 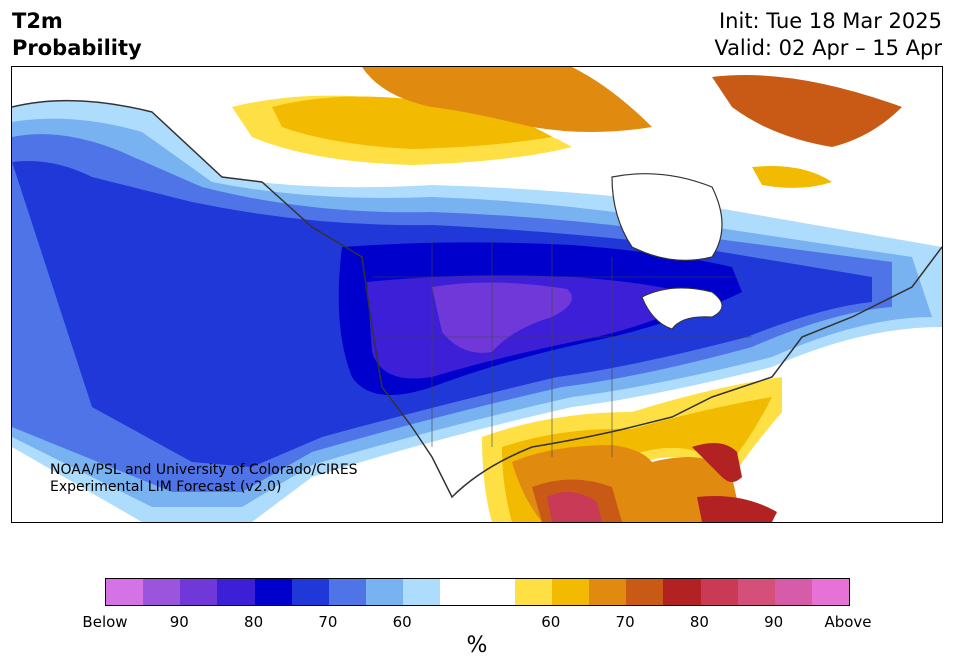 I want to click on title-line1: T2m, so click(x=37, y=21).